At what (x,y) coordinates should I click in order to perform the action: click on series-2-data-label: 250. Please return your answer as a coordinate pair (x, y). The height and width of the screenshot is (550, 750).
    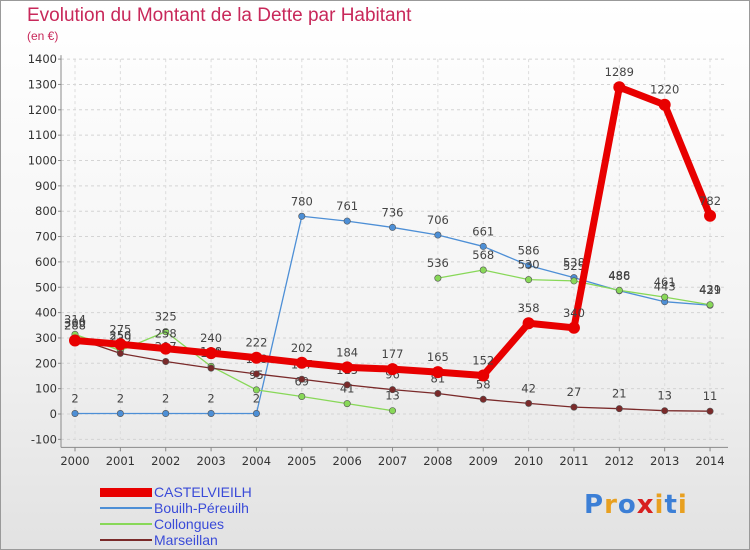
    Looking at the image, I should click on (120, 336).